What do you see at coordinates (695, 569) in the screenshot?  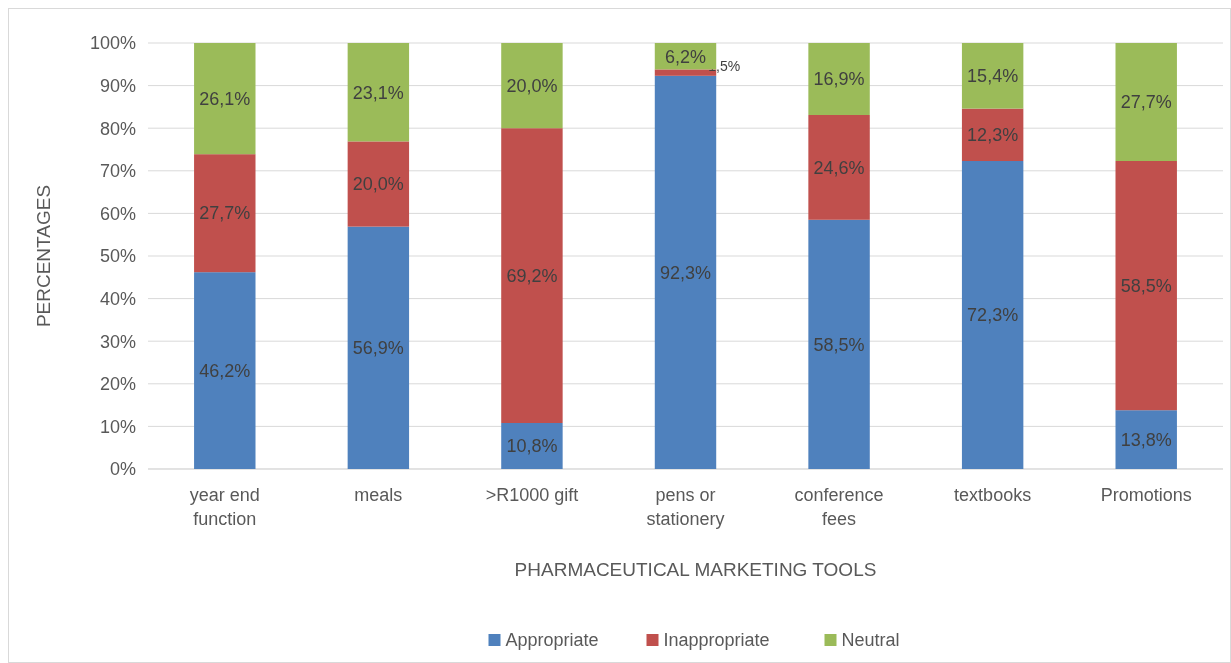 I see `x-axis-title: PHARMACEUTICAL MARKETING TOOLS` at bounding box center [695, 569].